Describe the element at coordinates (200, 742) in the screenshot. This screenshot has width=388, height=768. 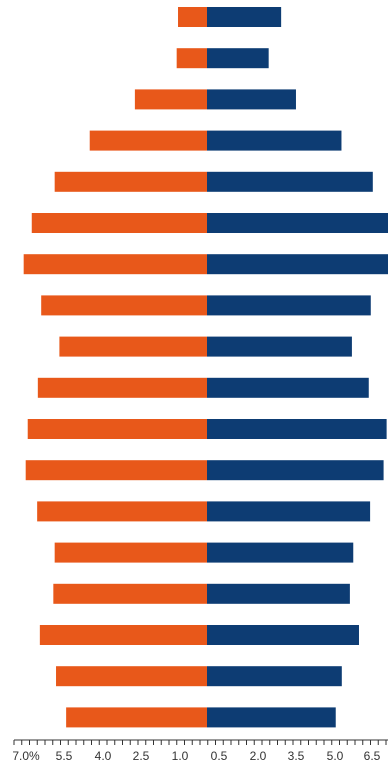
I see `x-axis-ticks` at that location.